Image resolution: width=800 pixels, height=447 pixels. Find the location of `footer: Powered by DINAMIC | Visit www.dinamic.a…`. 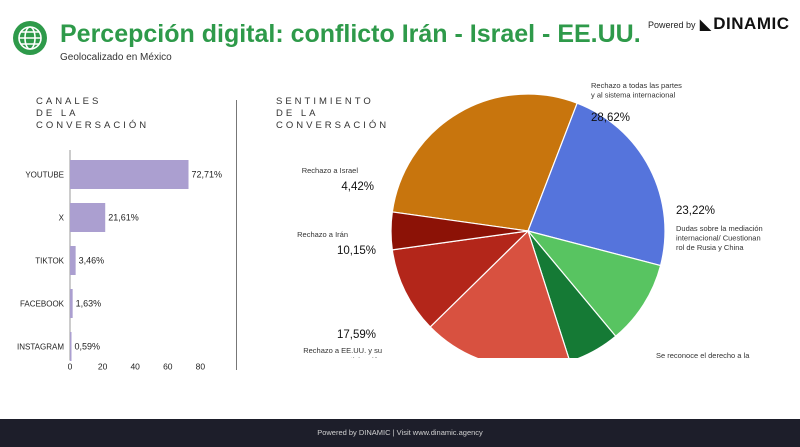

footer: Powered by DINAMIC | Visit www.dinamic.a… is located at coordinates (400, 433).